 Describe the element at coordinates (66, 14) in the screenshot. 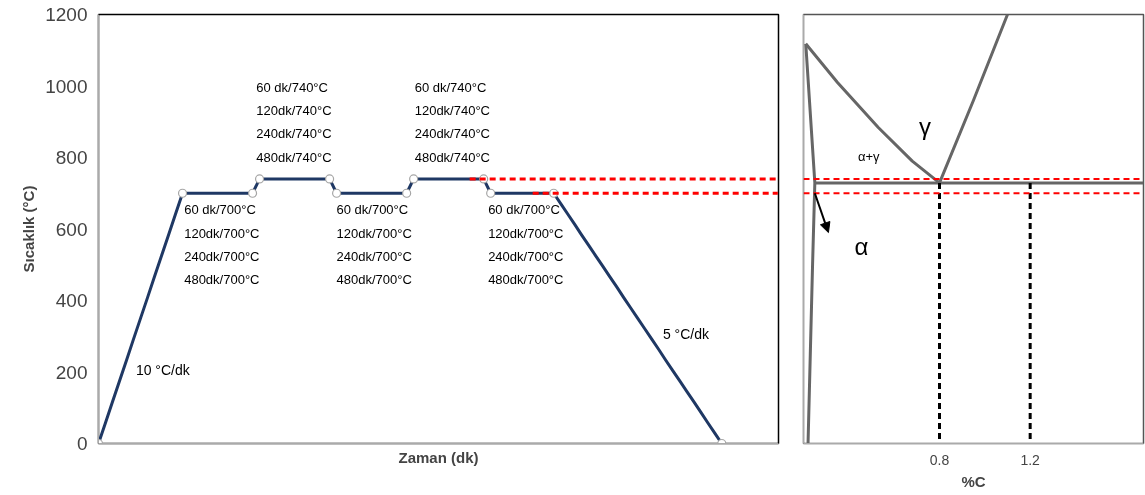

I see `y-tick-label: 1200` at that location.